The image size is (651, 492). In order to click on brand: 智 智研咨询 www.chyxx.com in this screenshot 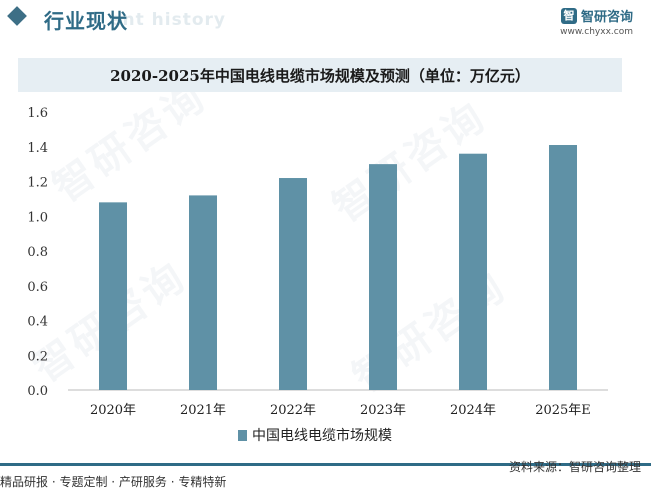, I will do `click(596, 21)`.